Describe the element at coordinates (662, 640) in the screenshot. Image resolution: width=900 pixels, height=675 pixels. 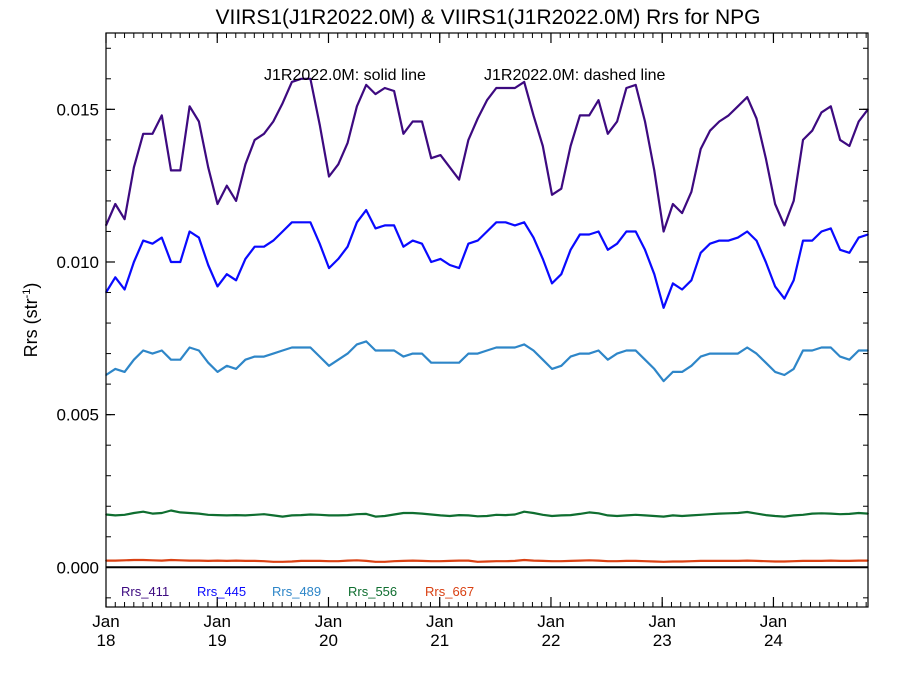
I see `x-tick-label-year: 23` at that location.